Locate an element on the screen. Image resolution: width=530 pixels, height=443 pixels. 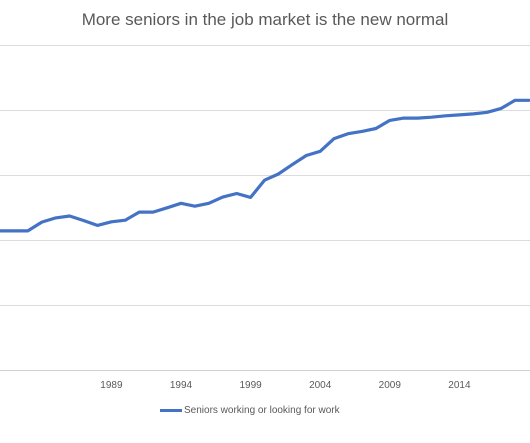
x-tick-label: 2004 is located at coordinates (320, 385).